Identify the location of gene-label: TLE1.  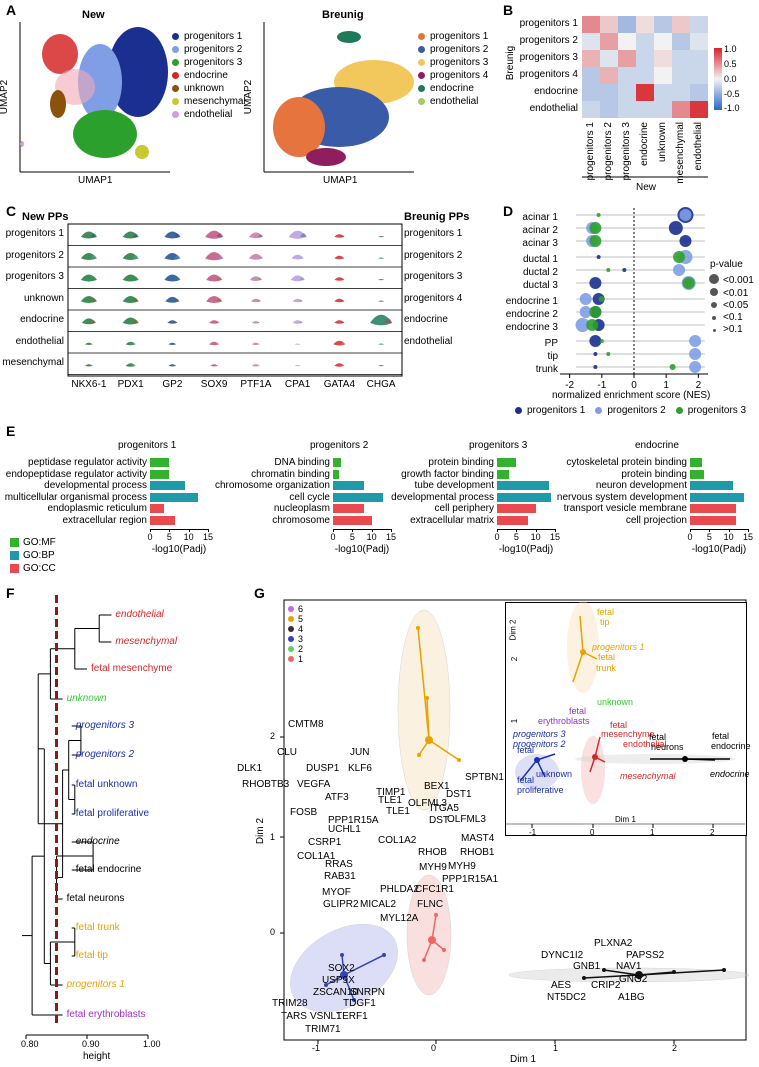
(390, 800).